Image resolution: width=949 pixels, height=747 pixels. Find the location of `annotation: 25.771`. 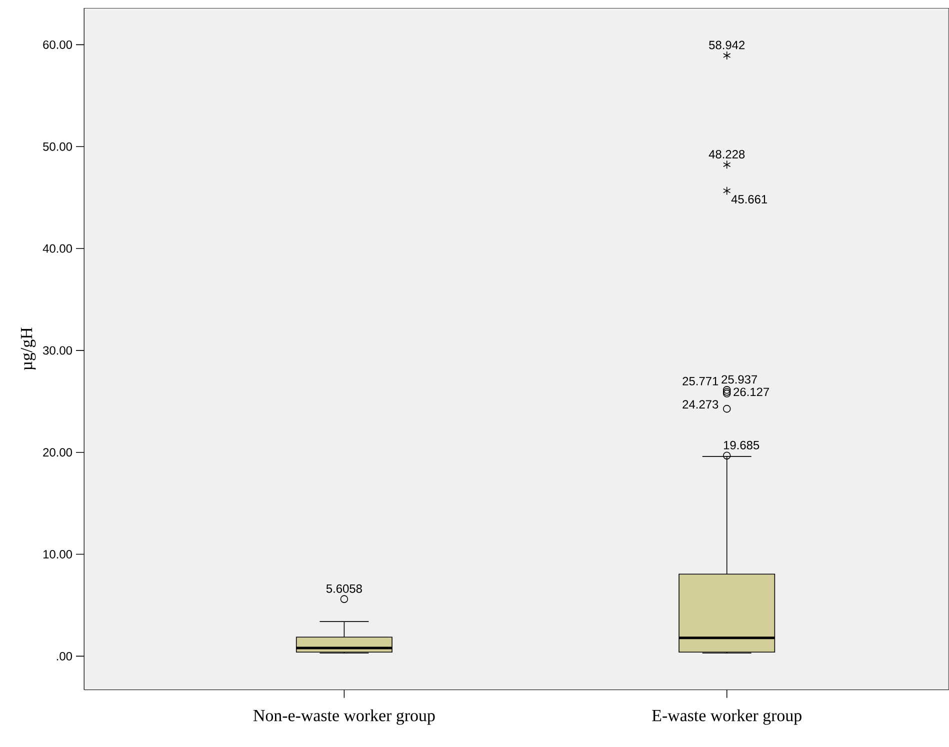

annotation: 25.771 is located at coordinates (700, 381).